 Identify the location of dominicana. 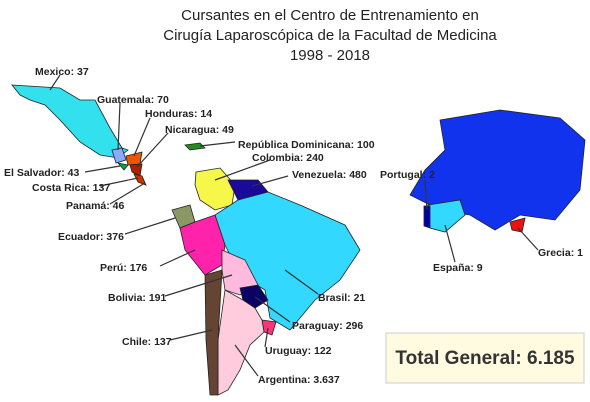
(195, 146).